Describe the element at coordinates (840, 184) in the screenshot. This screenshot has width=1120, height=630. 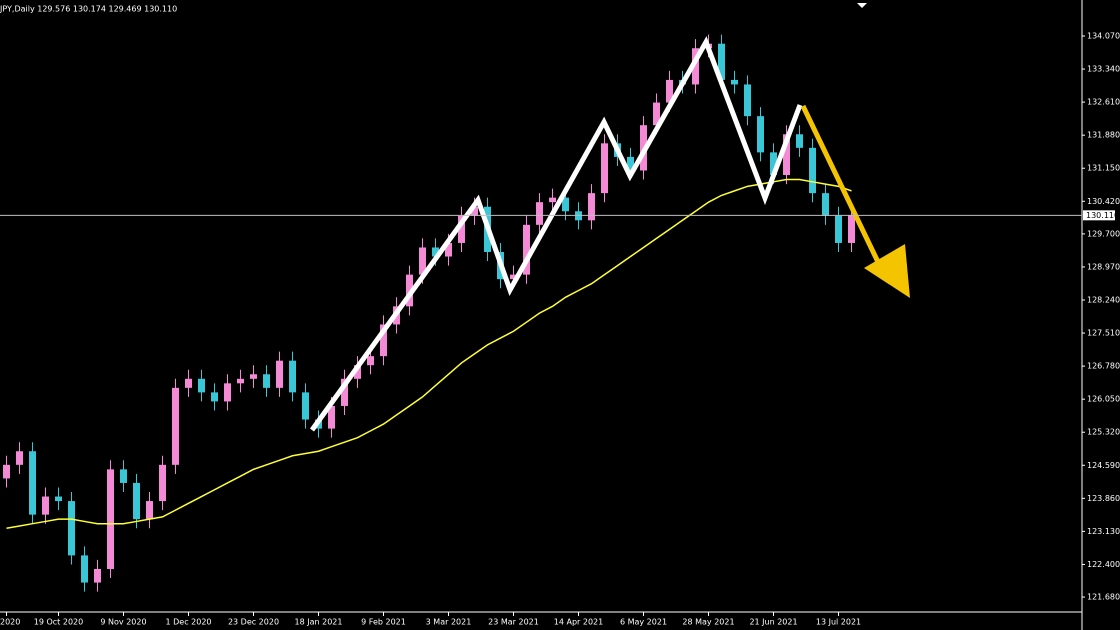
I see `arrow-shaft` at that location.